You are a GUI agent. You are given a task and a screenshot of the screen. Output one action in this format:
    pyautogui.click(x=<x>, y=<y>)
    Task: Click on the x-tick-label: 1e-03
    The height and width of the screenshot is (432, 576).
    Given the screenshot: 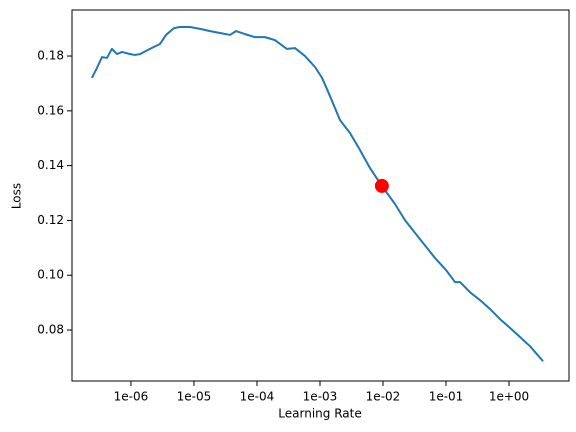 What is the action you would take?
    pyautogui.click(x=320, y=397)
    